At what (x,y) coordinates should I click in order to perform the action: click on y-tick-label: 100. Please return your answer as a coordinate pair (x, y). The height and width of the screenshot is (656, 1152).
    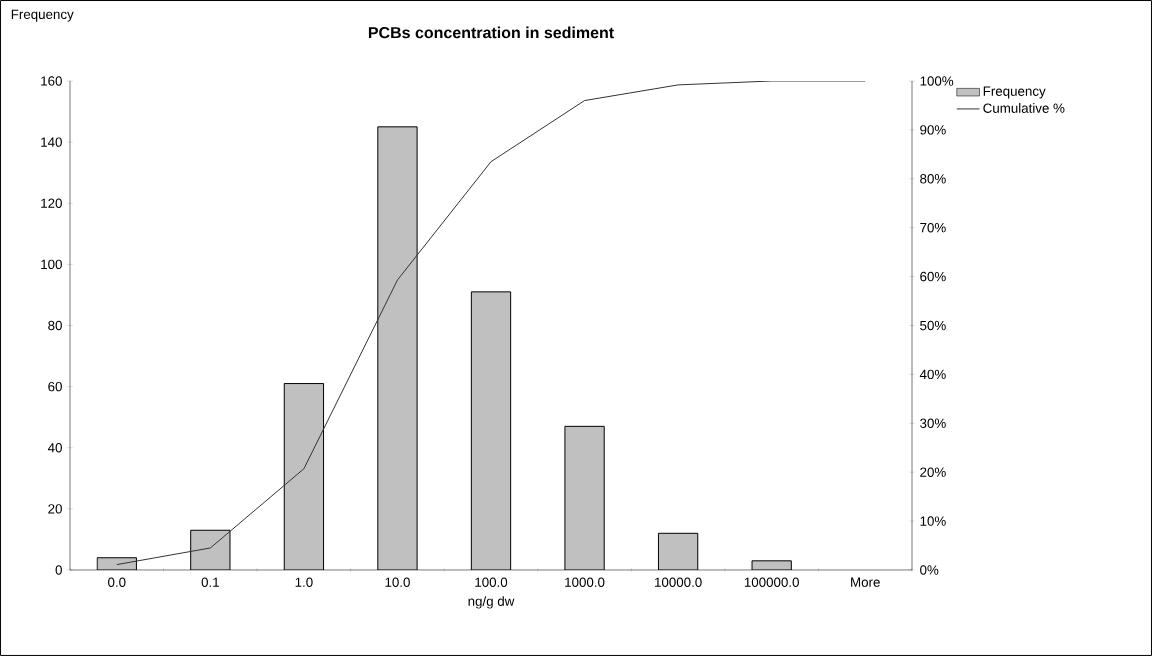
    Looking at the image, I should click on (51, 264).